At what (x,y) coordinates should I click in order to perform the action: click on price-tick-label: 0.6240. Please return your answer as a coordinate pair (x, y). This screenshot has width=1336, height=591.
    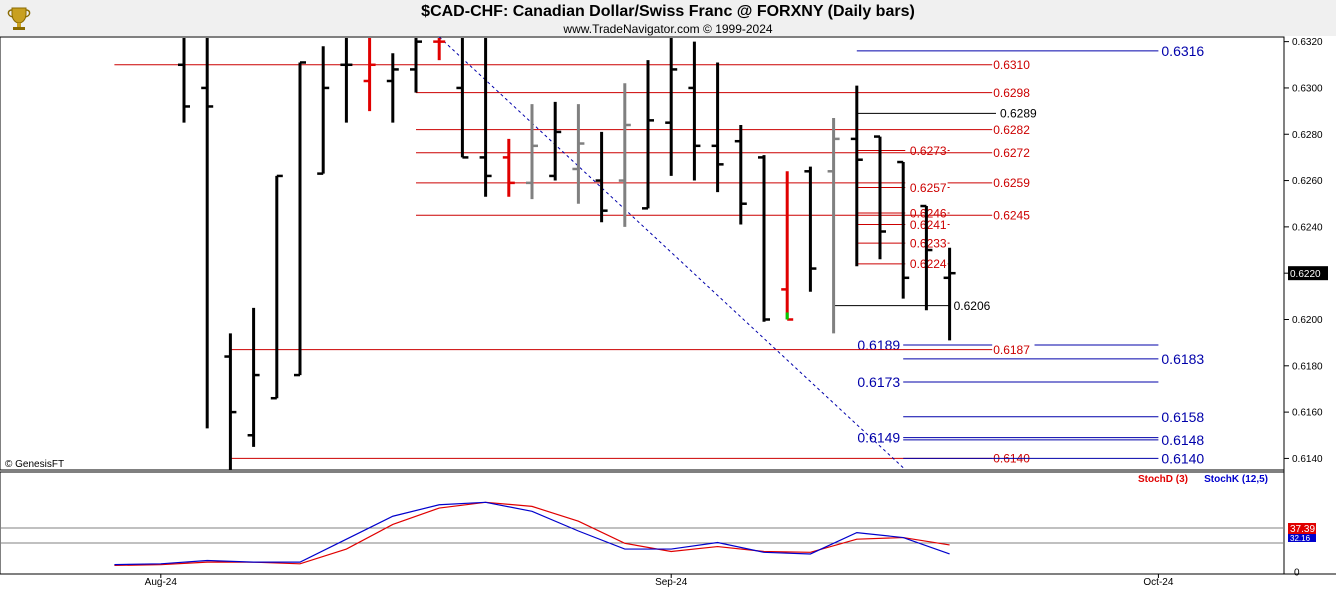
    Looking at the image, I should click on (1307, 227).